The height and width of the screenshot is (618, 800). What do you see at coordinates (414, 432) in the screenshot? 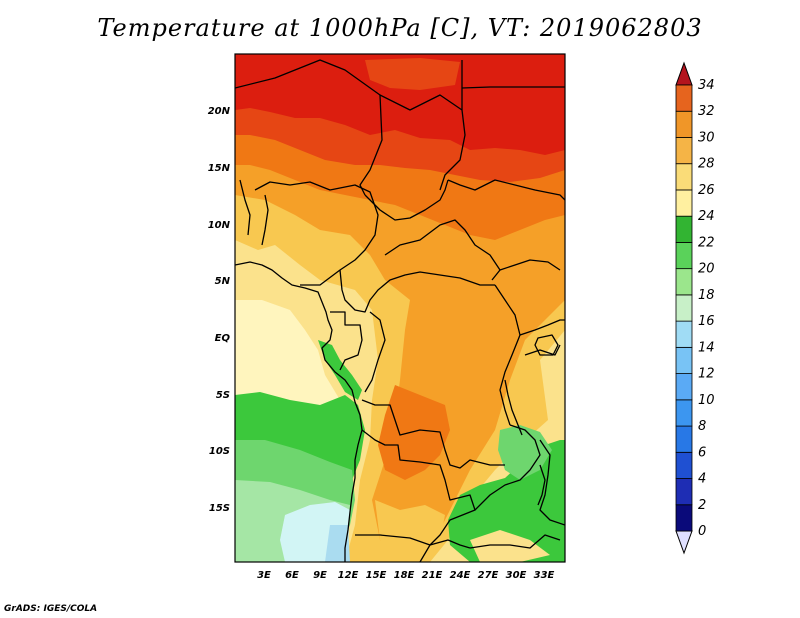
I see `field-30-basin` at bounding box center [414, 432].